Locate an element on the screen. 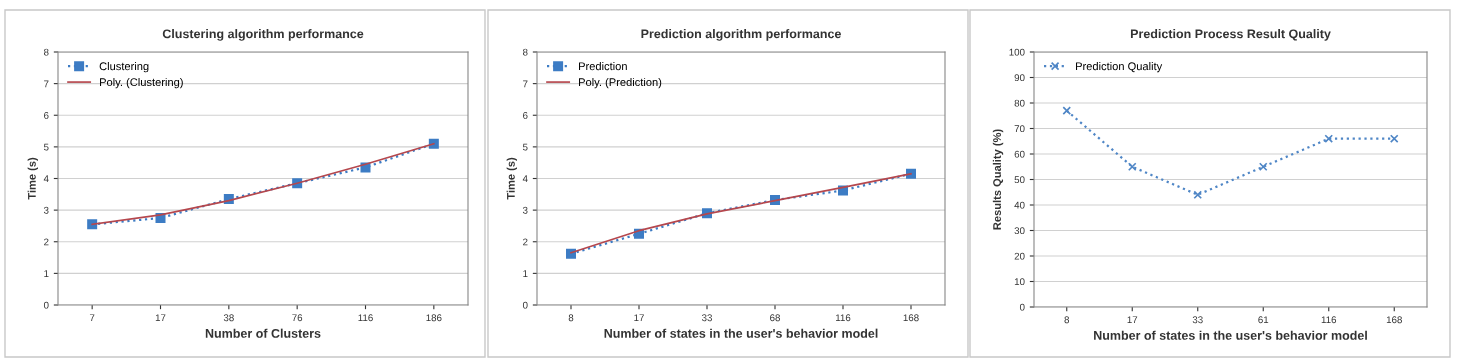  x-tick-label: 38 is located at coordinates (228, 318).